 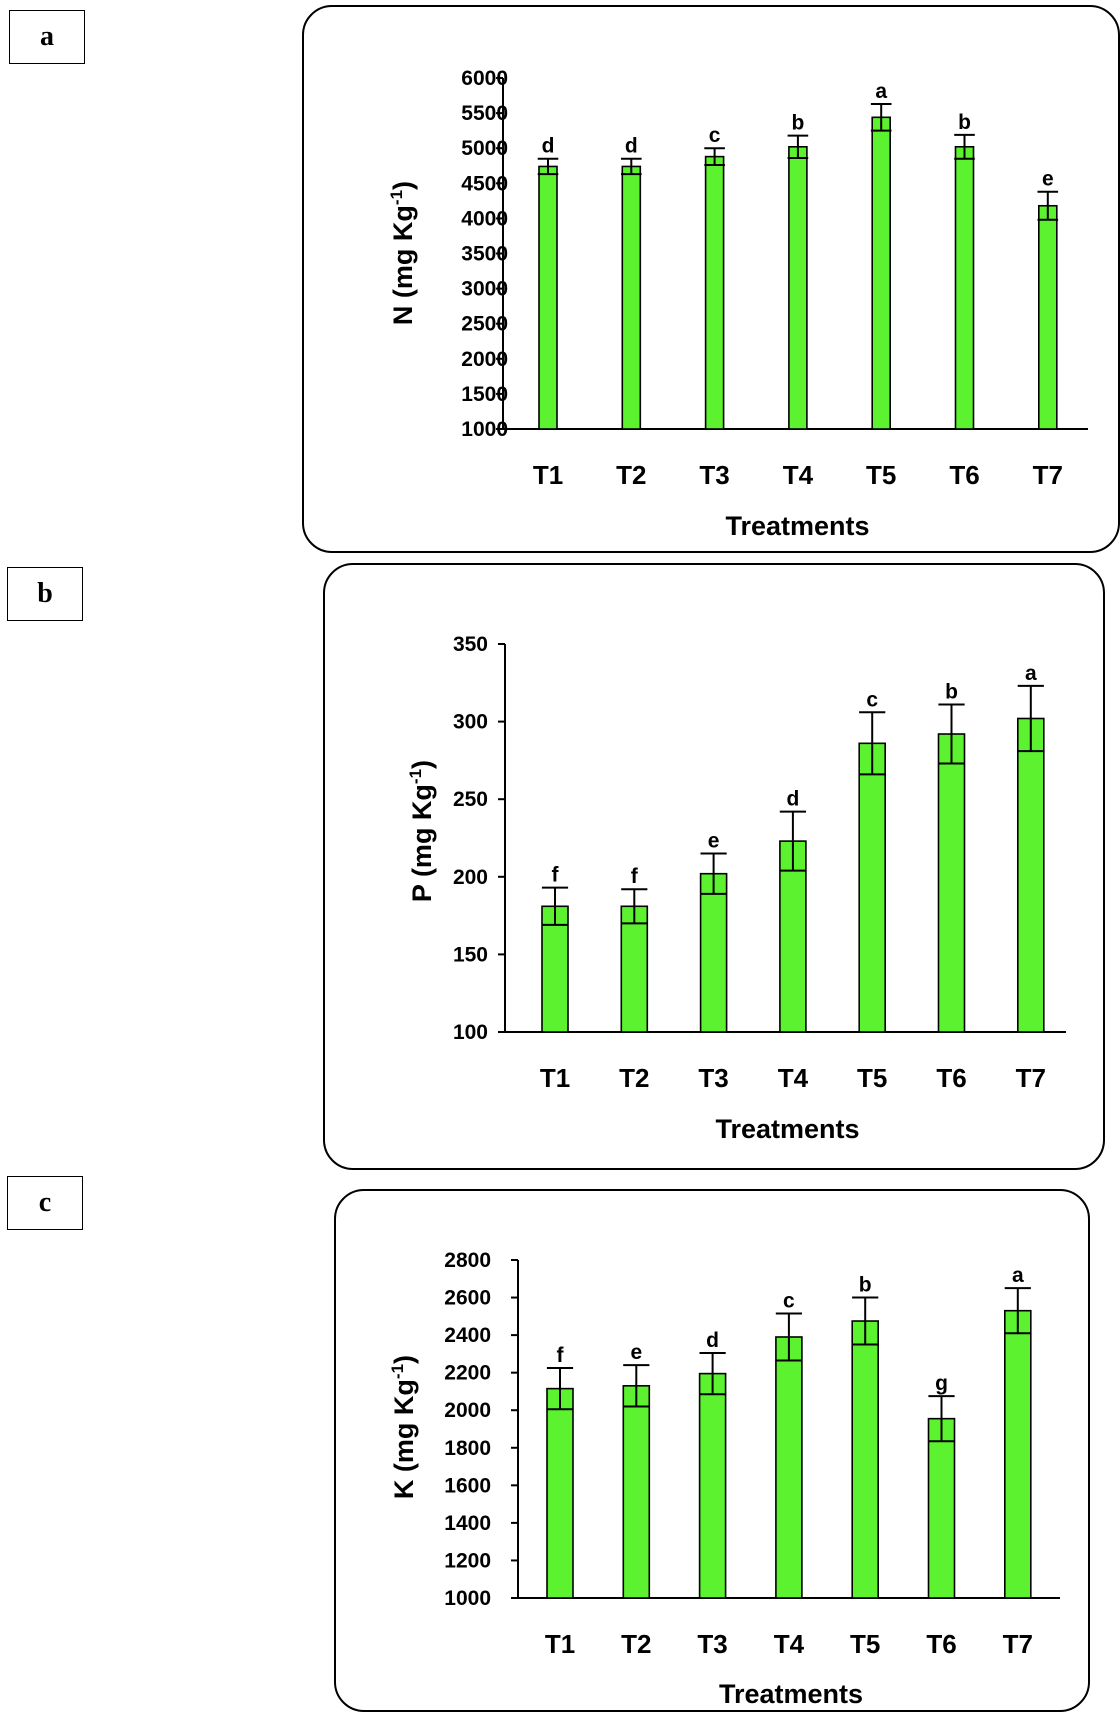 I want to click on y-tick-label: 350, so click(x=470, y=644).